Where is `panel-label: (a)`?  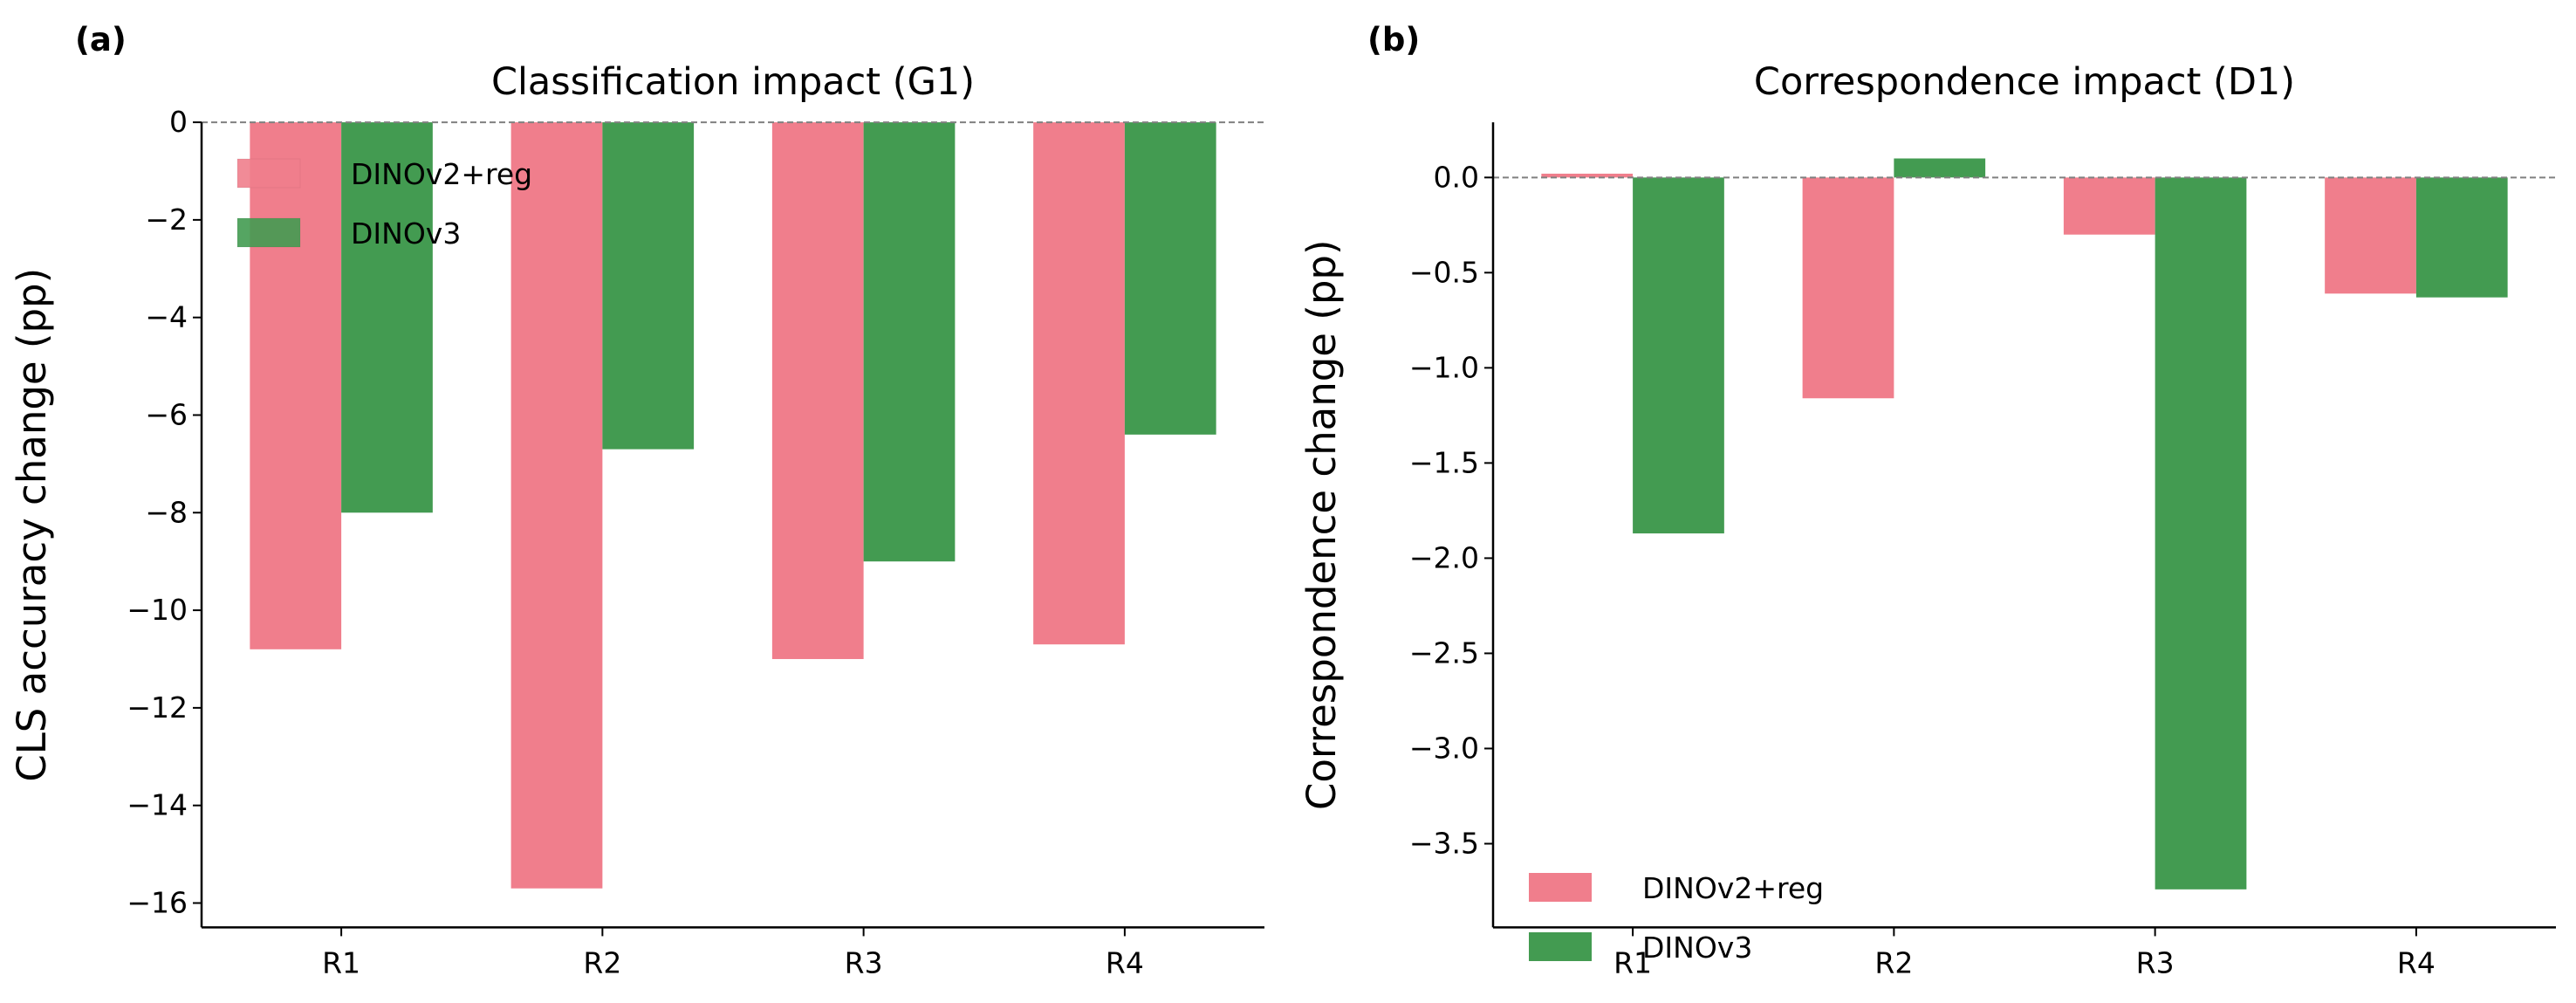
panel-label: (a) is located at coordinates (101, 39).